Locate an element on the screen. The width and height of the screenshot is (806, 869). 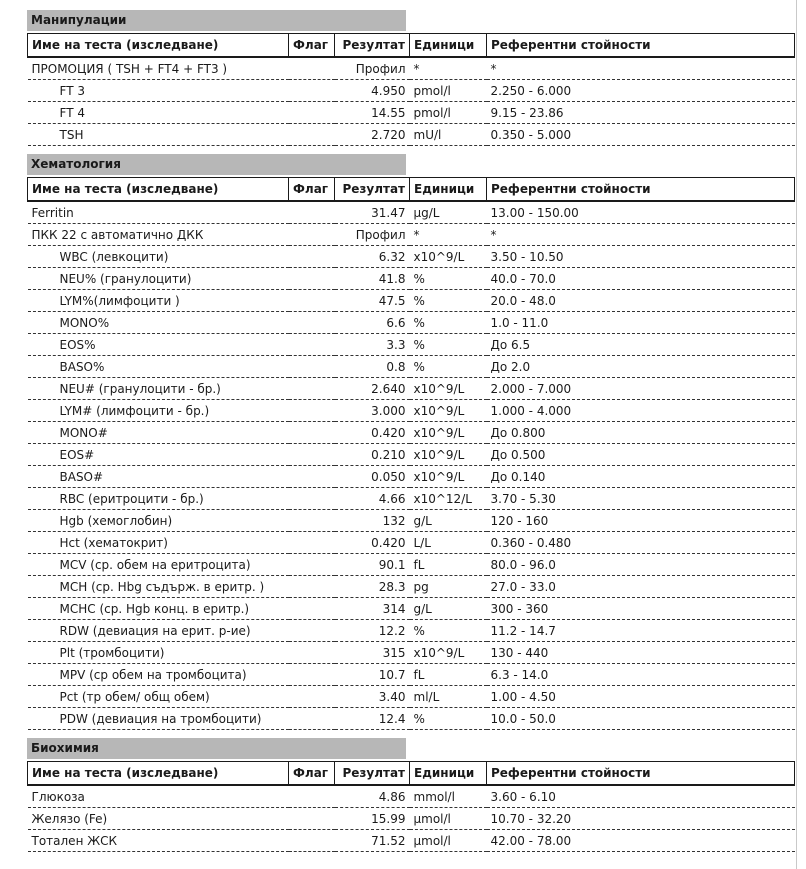
test-name: PDW (девиация на тромбоцити) is located at coordinates (158, 718).